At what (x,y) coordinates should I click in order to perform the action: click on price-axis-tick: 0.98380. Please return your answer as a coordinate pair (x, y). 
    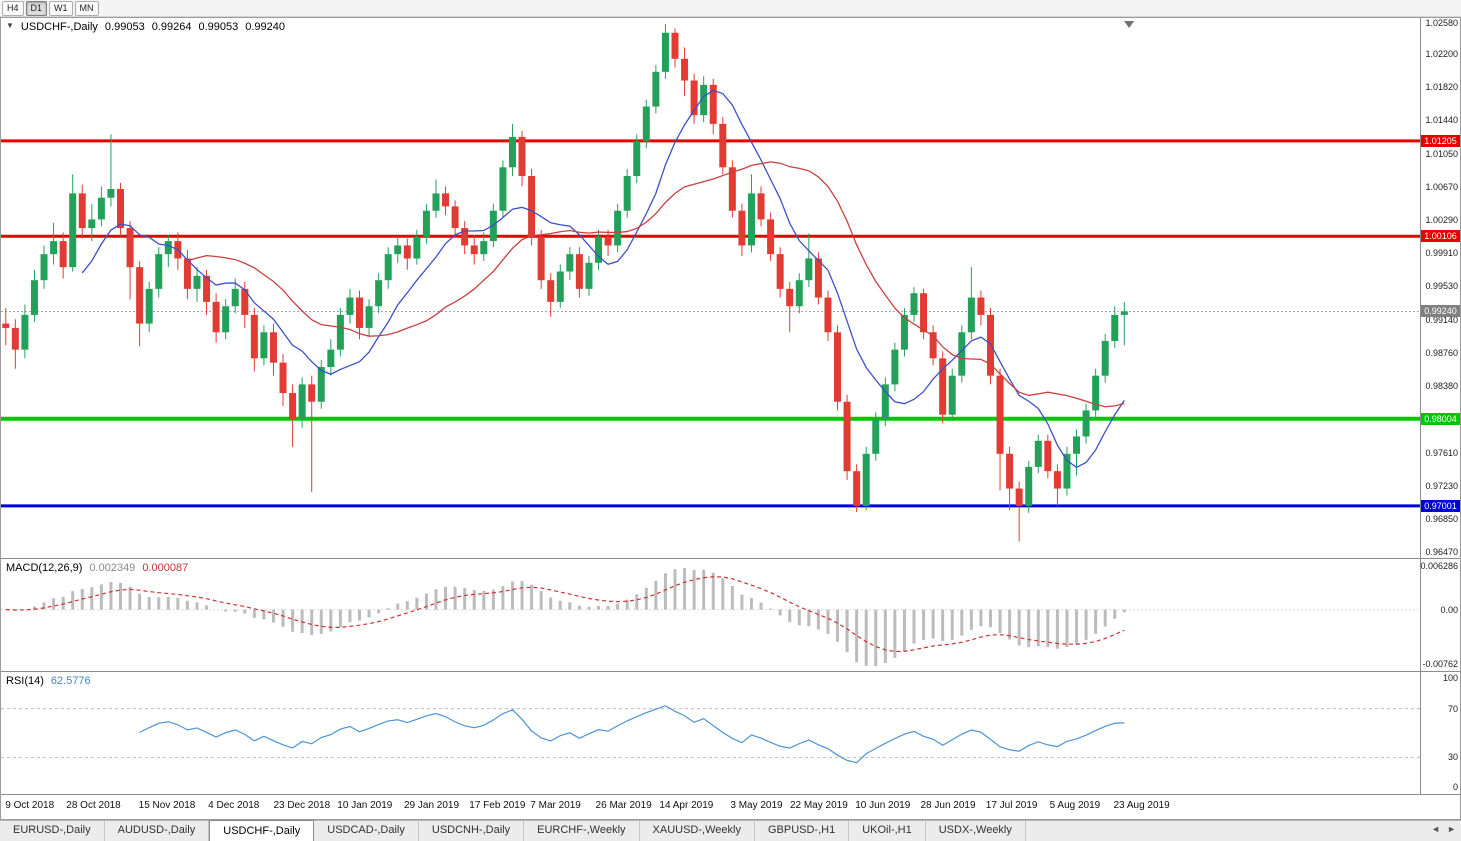
    Looking at the image, I should click on (1441, 386).